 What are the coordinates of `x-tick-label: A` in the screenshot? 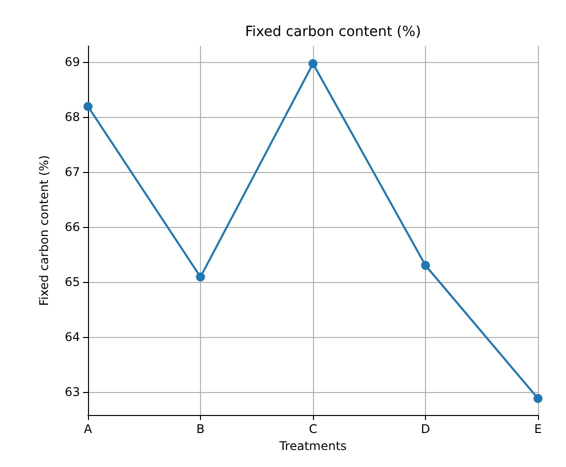 It's located at (88, 429).